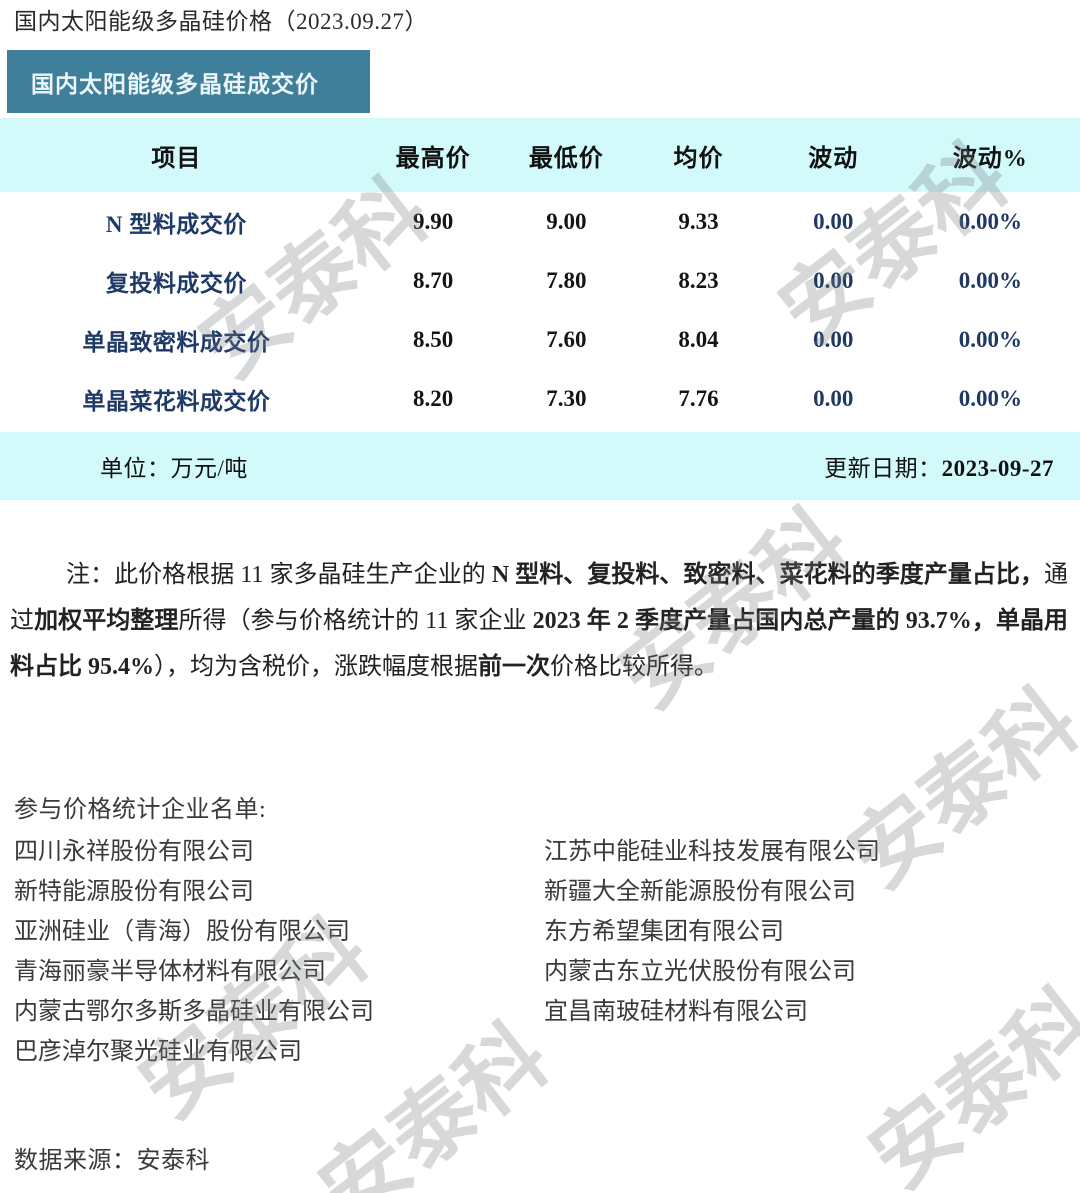 The width and height of the screenshot is (1080, 1193). Describe the element at coordinates (833, 155) in the screenshot. I see `column-header-delta: 波动` at that location.